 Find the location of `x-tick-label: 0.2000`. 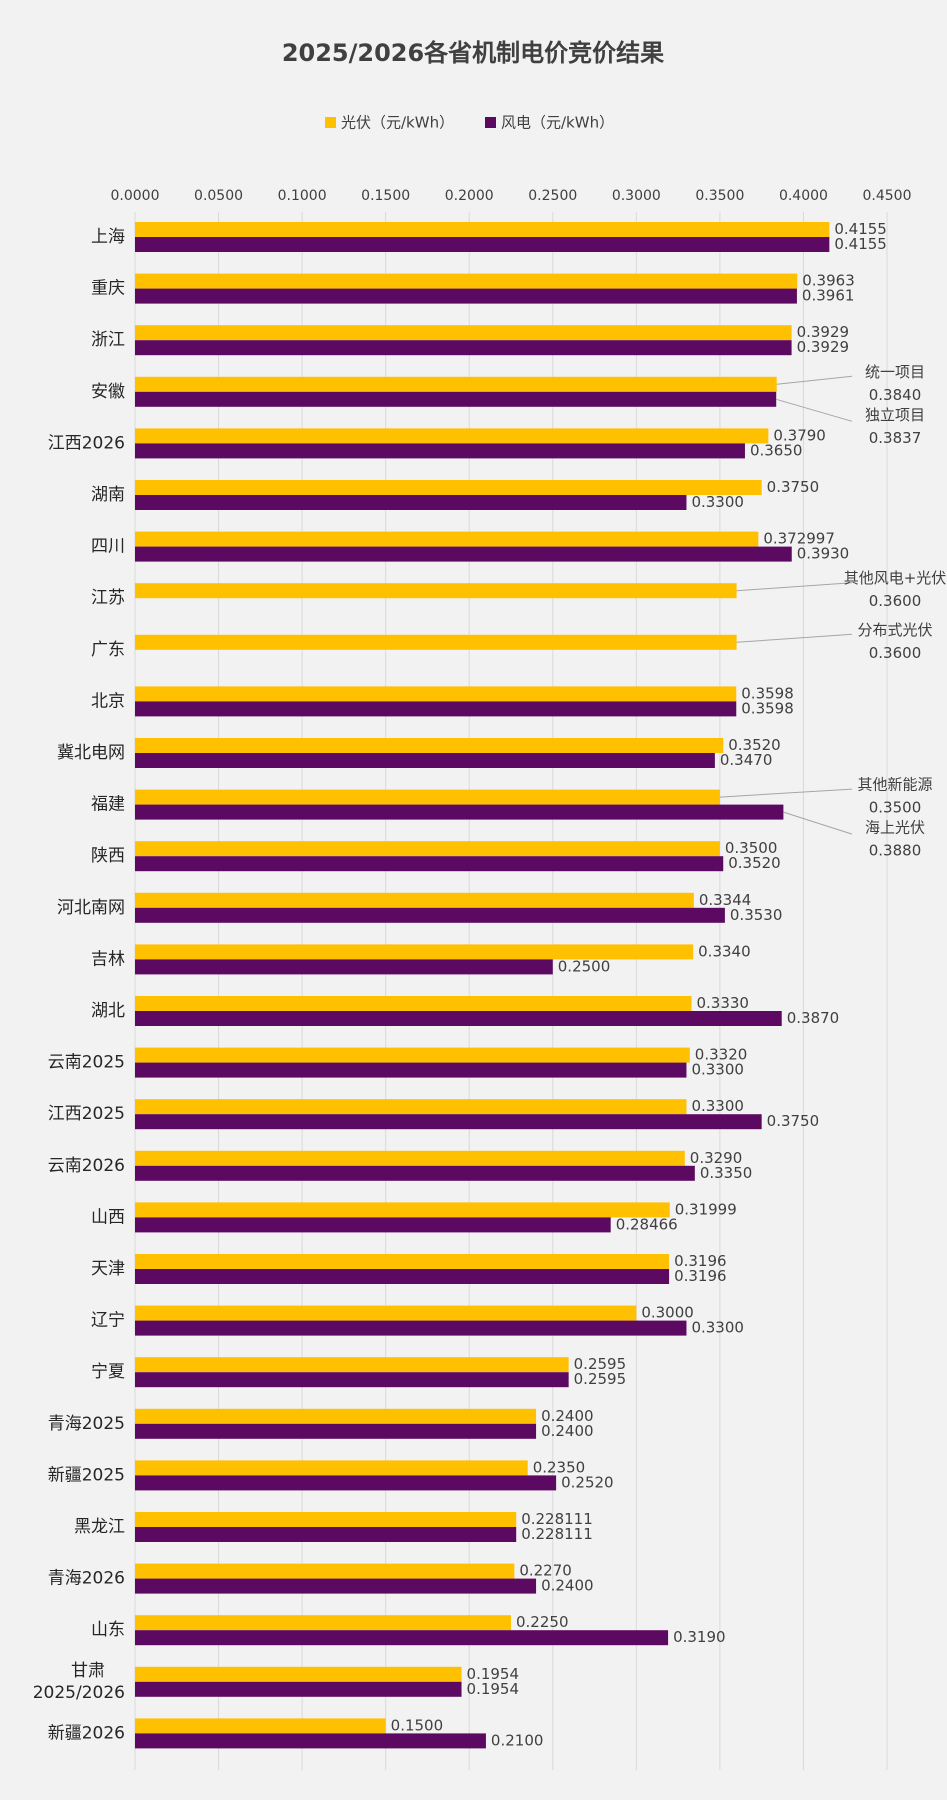

x-tick-label: 0.2000 is located at coordinates (469, 196).